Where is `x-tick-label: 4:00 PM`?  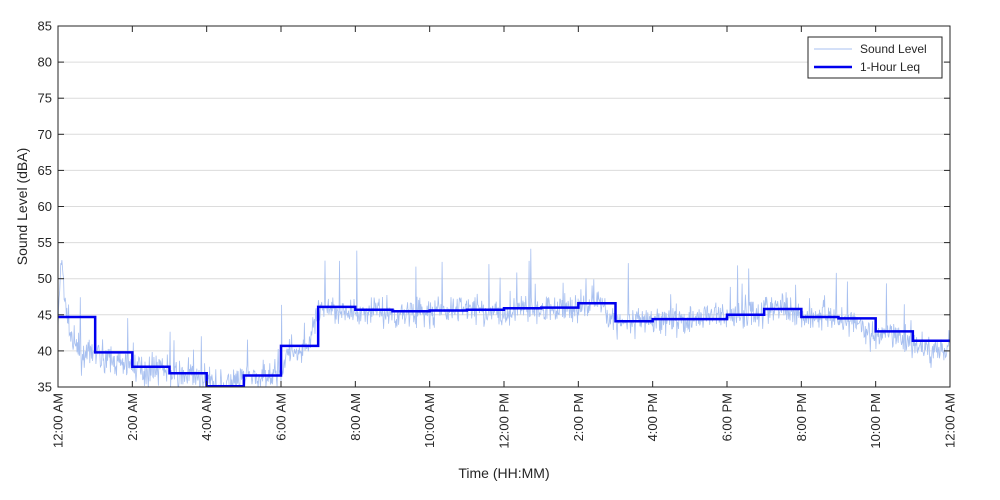 x-tick-label: 4:00 PM is located at coordinates (652, 417).